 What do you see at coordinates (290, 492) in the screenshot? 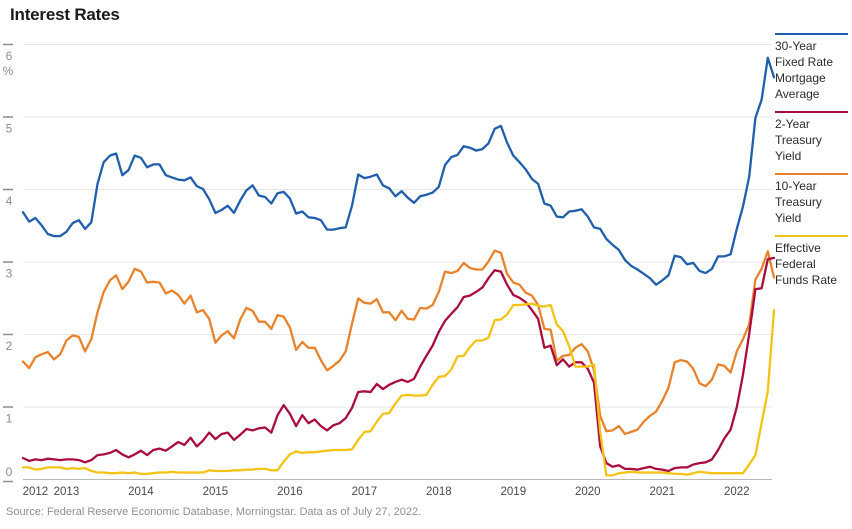
I see `x-tick-label-2016: 2016` at bounding box center [290, 492].